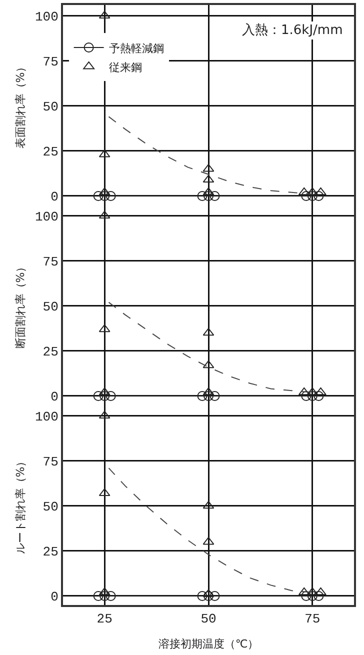  What do you see at coordinates (208, 643) in the screenshot?
I see `x-axis-title: 溶接初期温度（℃）` at bounding box center [208, 643].